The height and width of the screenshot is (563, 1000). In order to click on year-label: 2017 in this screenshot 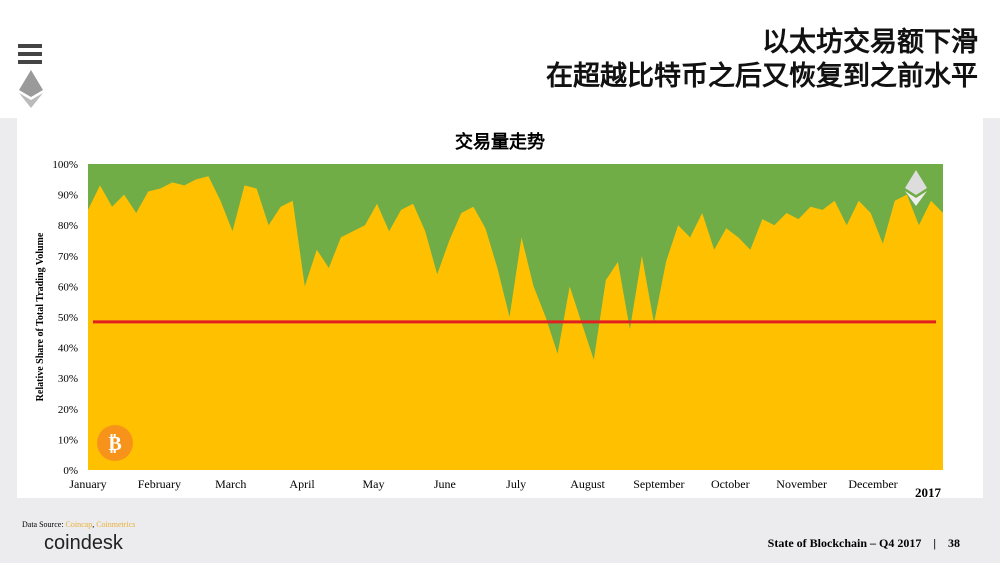, I will do `click(928, 491)`.